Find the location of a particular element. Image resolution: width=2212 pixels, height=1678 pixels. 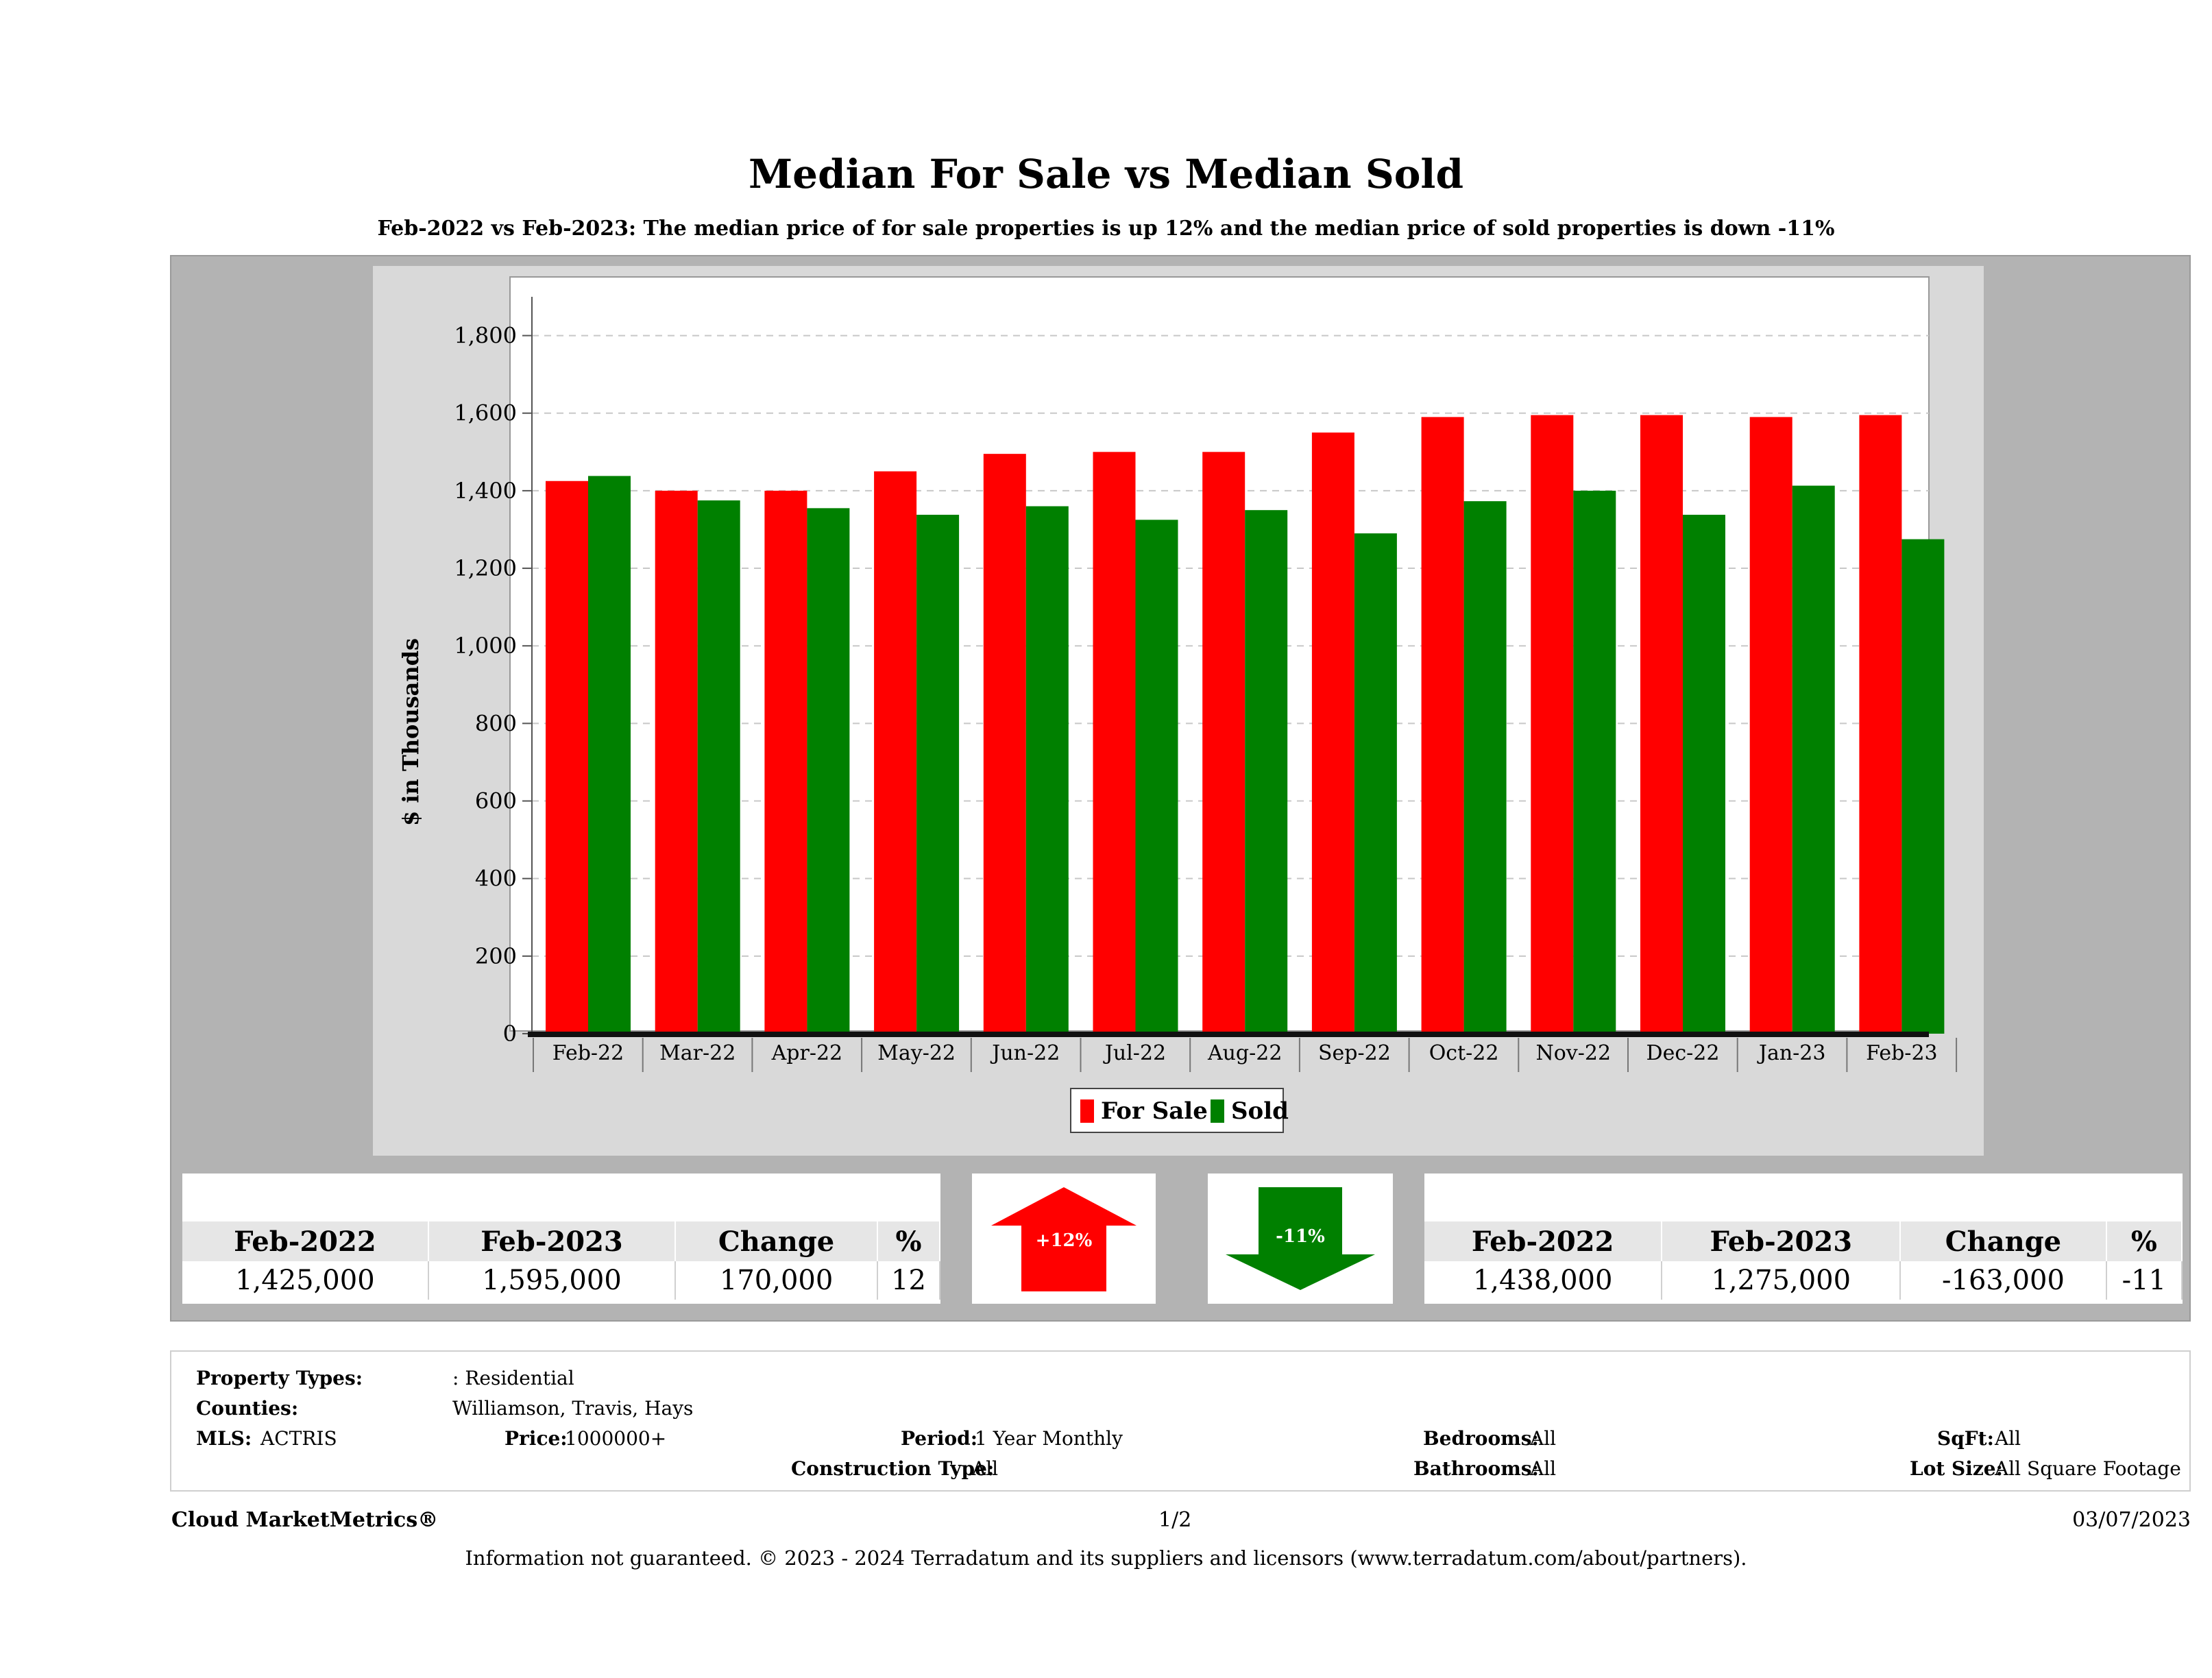

x-tick-label: Feb-23 is located at coordinates (1902, 1053).